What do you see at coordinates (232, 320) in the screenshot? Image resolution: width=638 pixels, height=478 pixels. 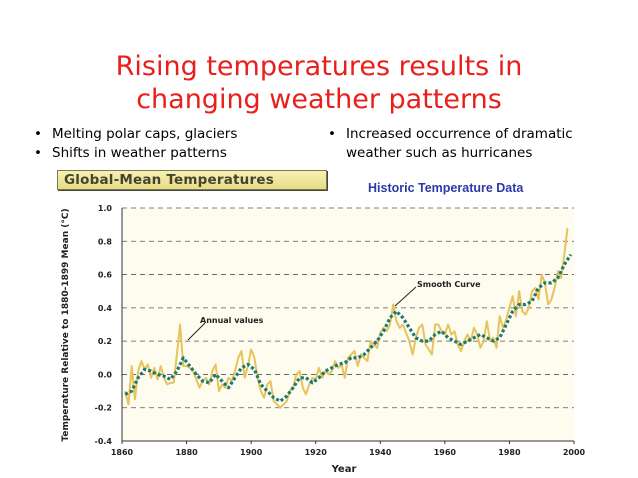 I see `annual-values-annotation: Annual values` at bounding box center [232, 320].